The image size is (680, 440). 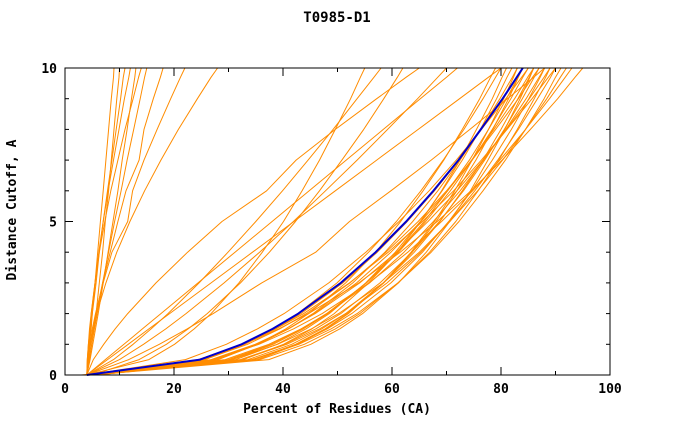 I want to click on x-tick-label: 40, so click(x=283, y=389).